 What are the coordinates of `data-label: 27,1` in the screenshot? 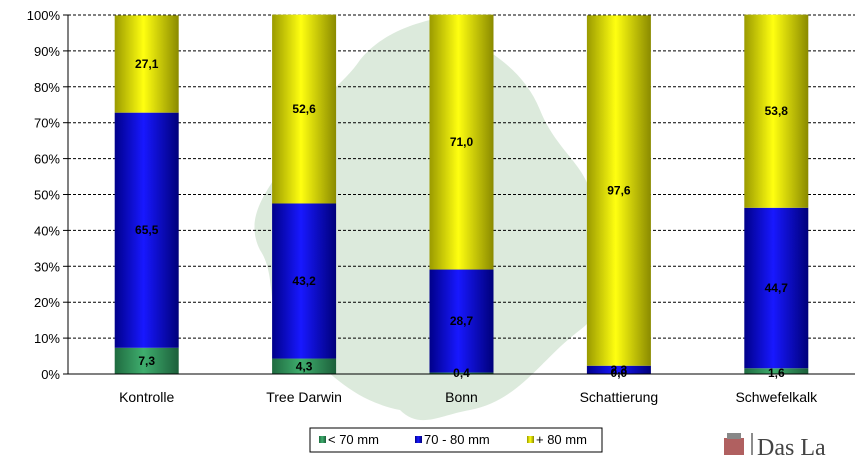 It's located at (147, 64).